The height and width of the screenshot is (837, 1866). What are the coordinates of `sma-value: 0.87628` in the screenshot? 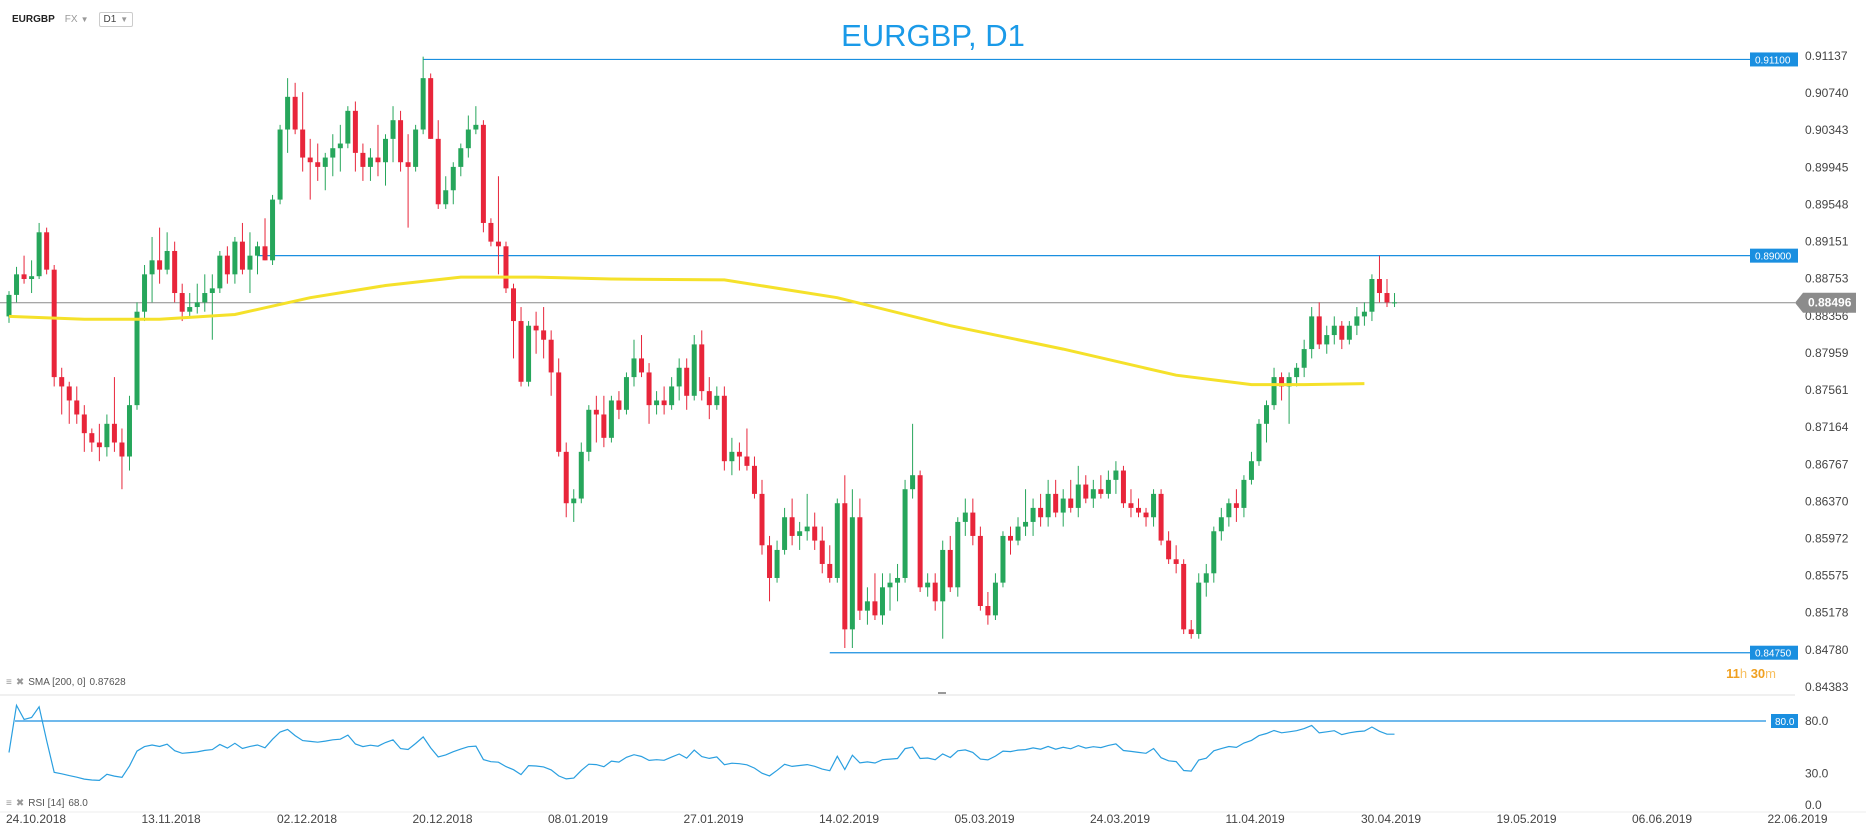 It's located at (107, 682).